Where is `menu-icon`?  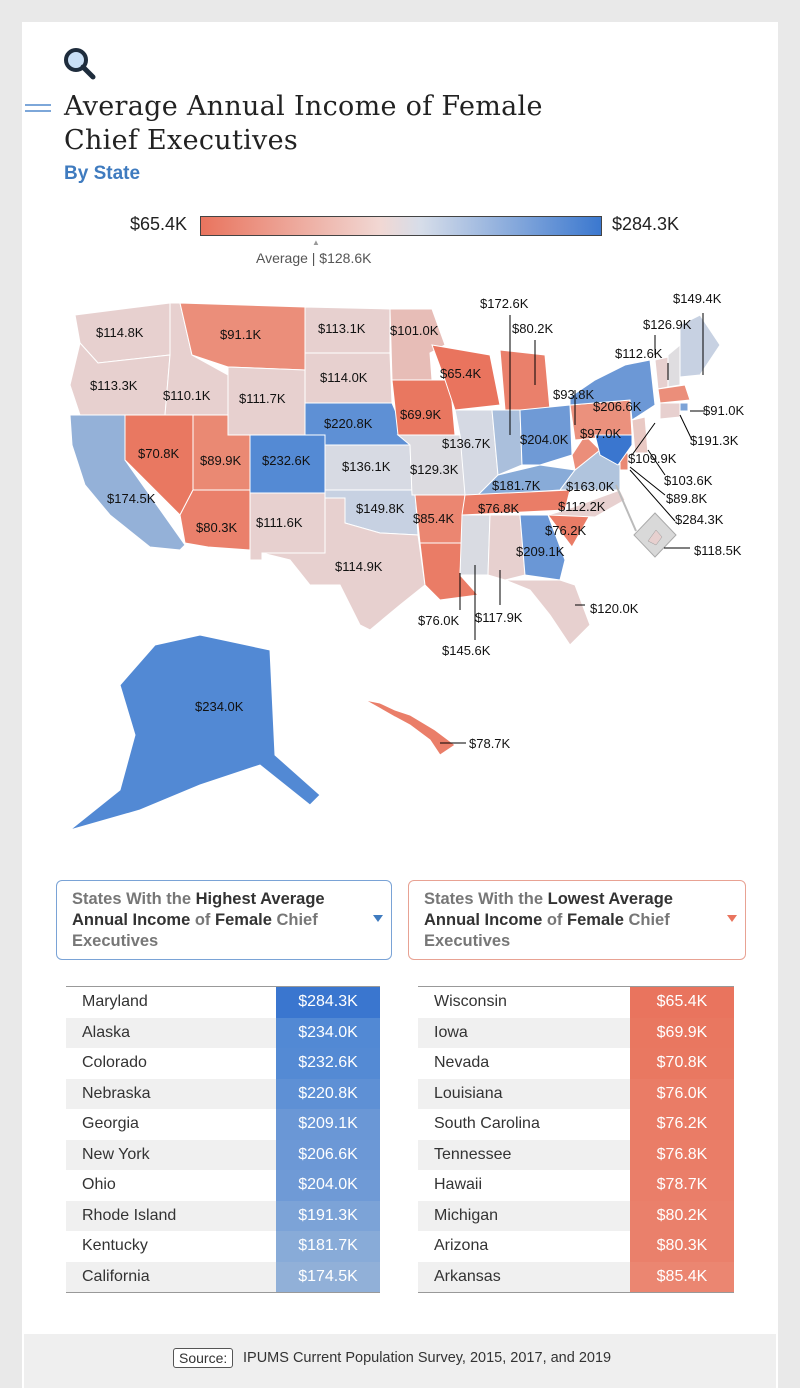
menu-icon is located at coordinates (38, 110).